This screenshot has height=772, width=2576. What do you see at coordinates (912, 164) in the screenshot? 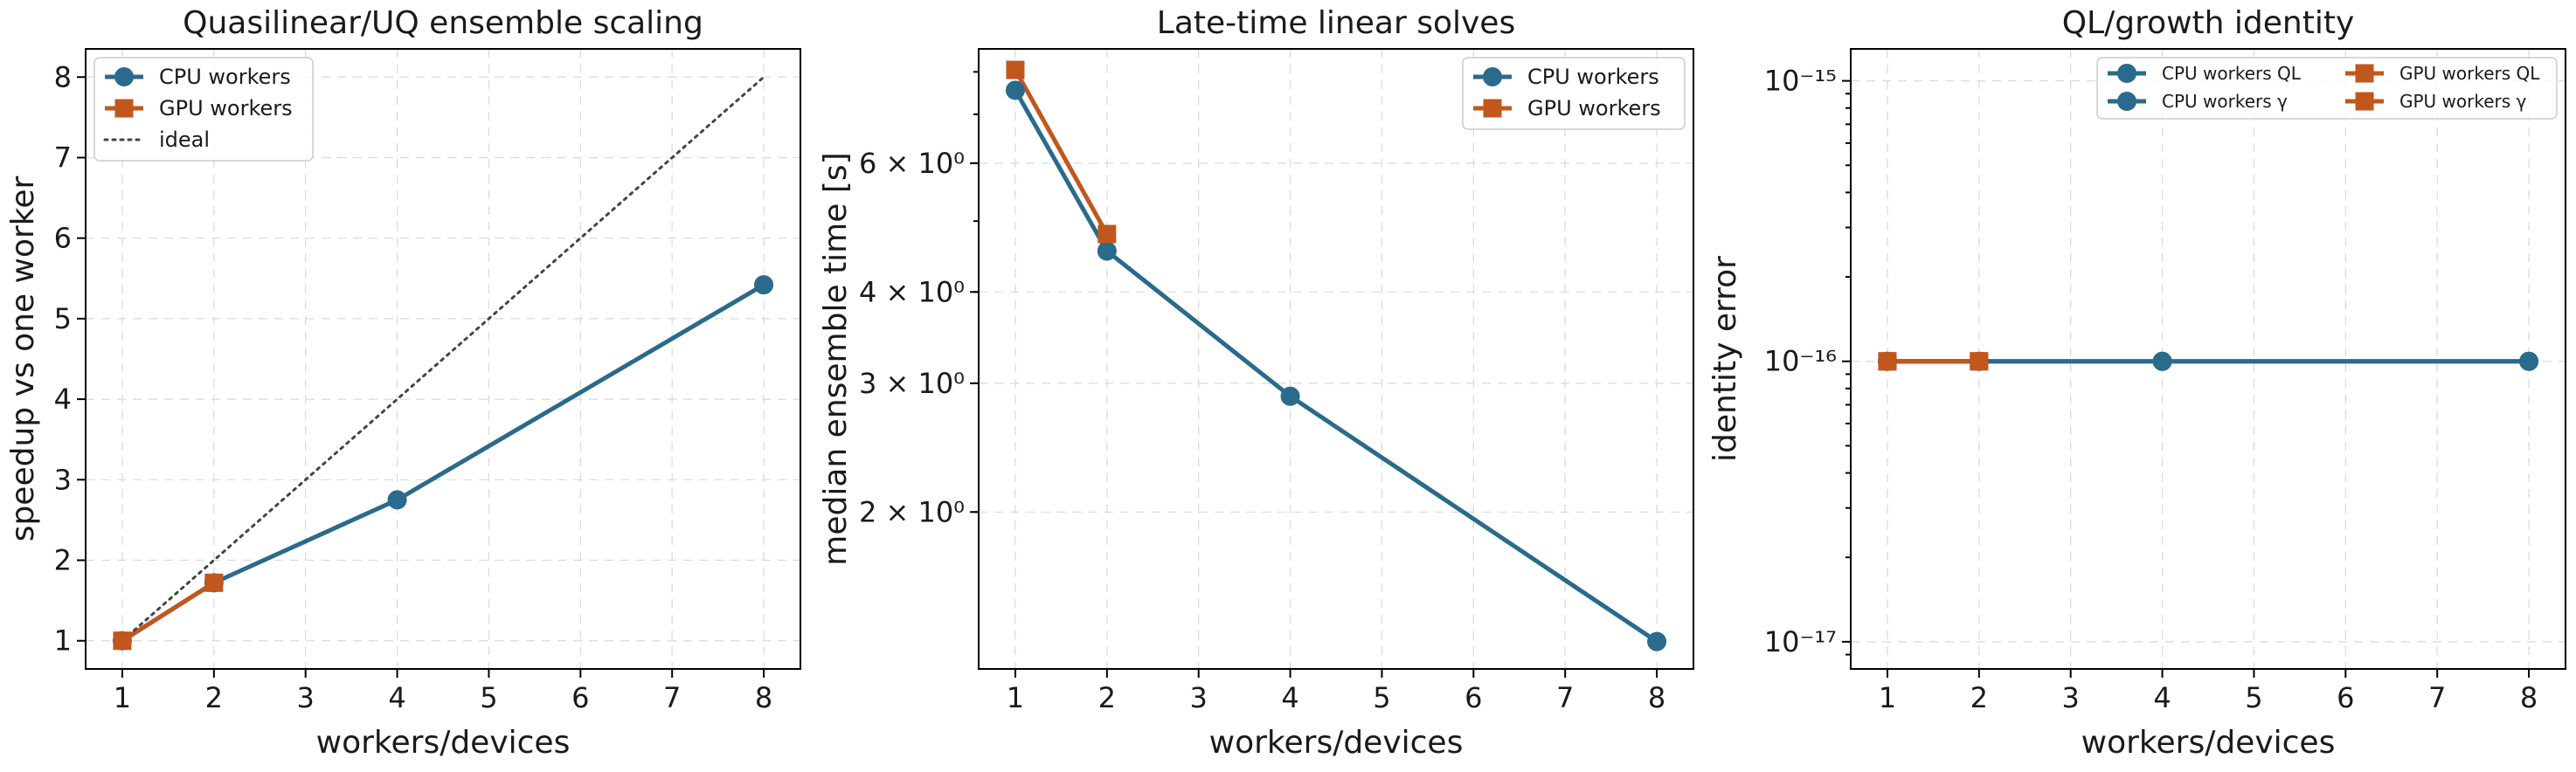
I see `y-tick-label: 6 × 10⁰` at bounding box center [912, 164].